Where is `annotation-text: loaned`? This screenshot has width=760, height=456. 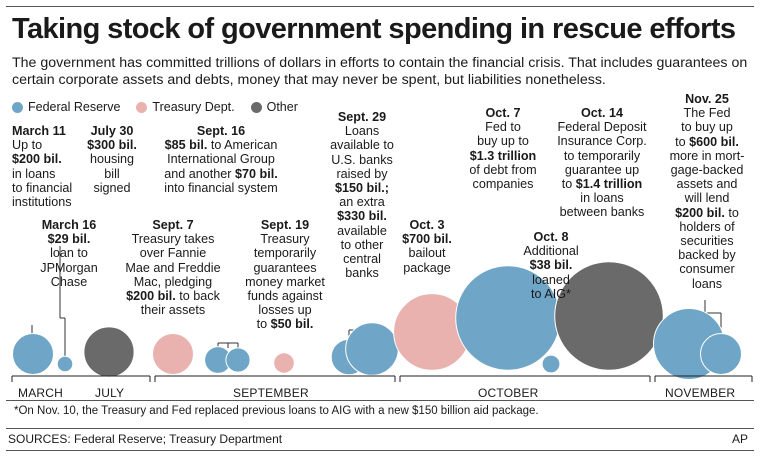
annotation-text: loaned is located at coordinates (551, 279).